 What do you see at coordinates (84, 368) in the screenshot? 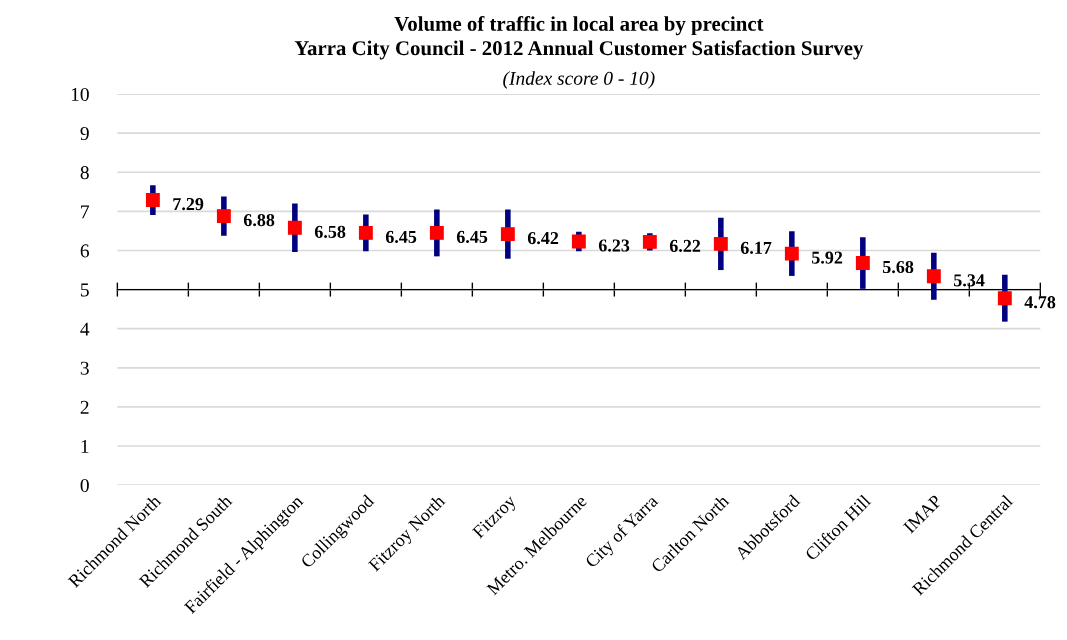
I see `y-tick-label: 3` at bounding box center [84, 368].